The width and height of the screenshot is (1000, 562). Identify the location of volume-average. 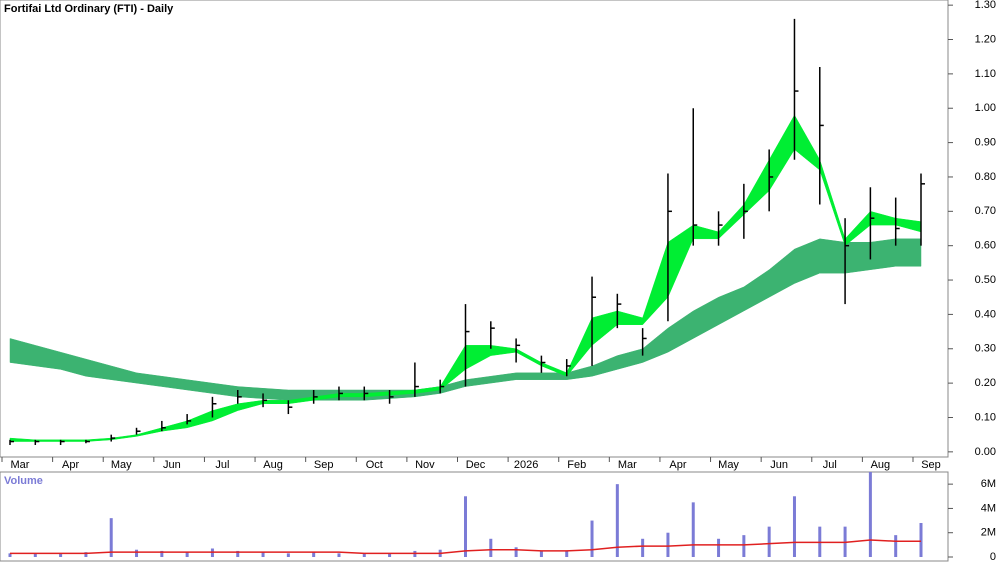
(465, 547).